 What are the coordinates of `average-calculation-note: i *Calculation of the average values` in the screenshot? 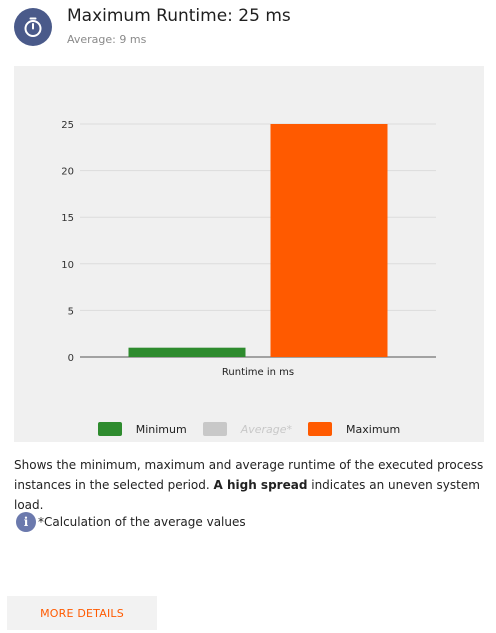 It's located at (131, 522).